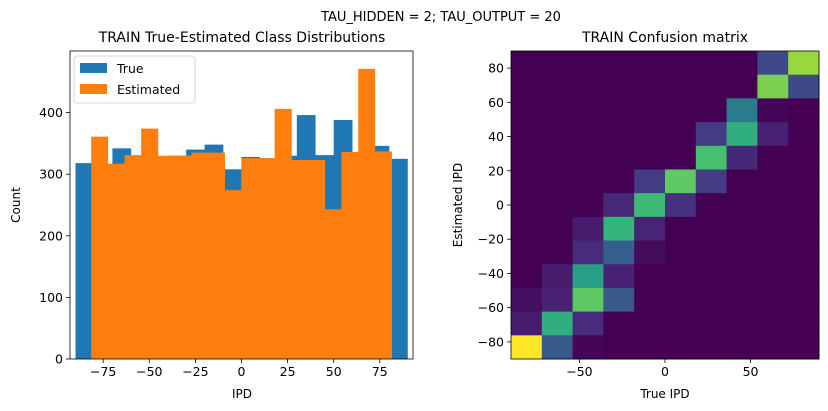 Image resolution: width=828 pixels, height=411 pixels. I want to click on histogram-title: TRAIN True-Estimated Class Distributions, so click(242, 38).